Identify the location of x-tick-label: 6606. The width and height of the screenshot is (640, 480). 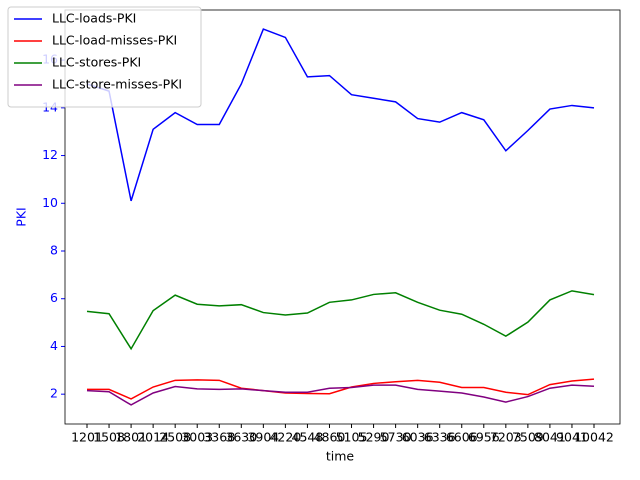
(462, 437).